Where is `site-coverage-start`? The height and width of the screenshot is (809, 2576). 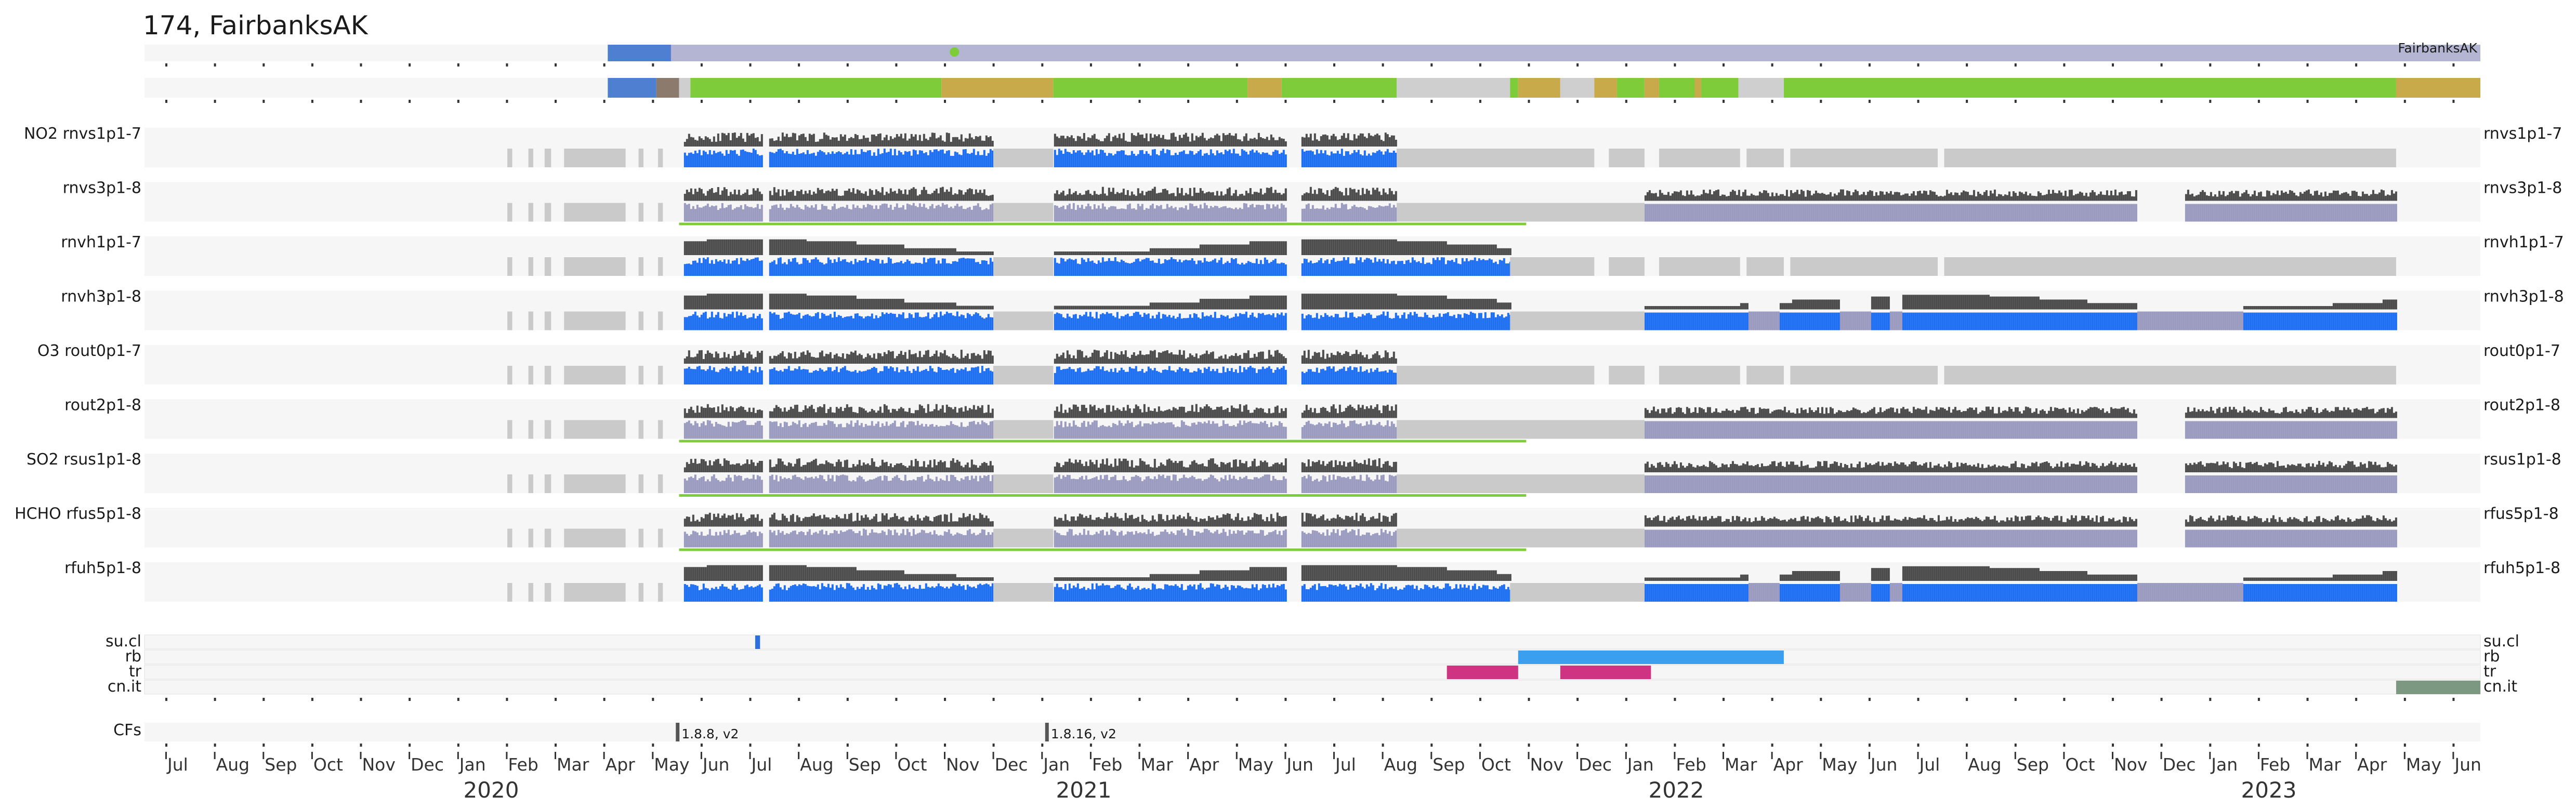 site-coverage-start is located at coordinates (640, 53).